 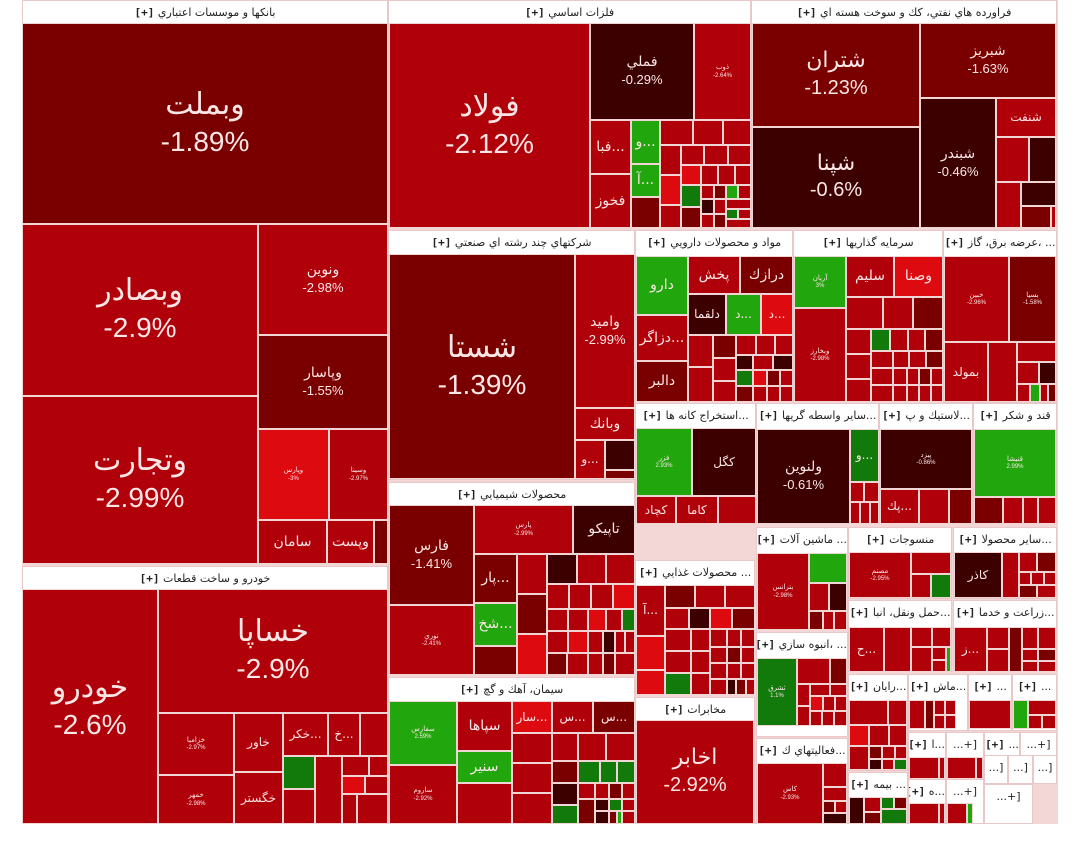 What do you see at coordinates (205, 123) in the screenshot?
I see `stock-tile-vbmellat: وبملت -1.89%` at bounding box center [205, 123].